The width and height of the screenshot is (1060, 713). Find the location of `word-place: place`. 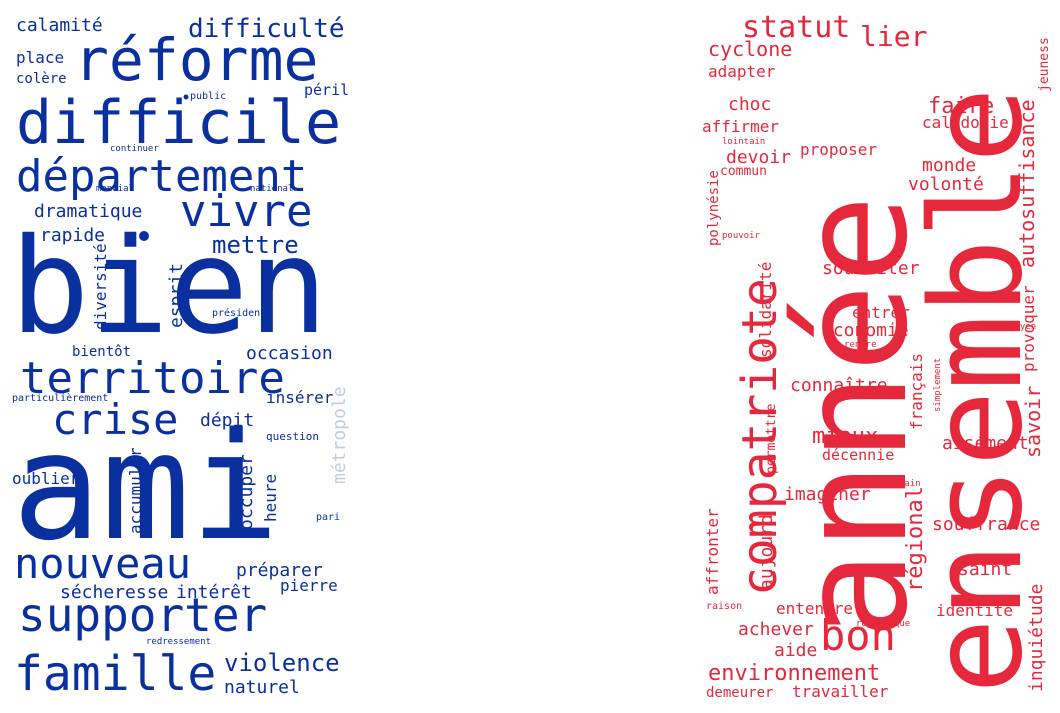

word-place: place is located at coordinates (40, 57).